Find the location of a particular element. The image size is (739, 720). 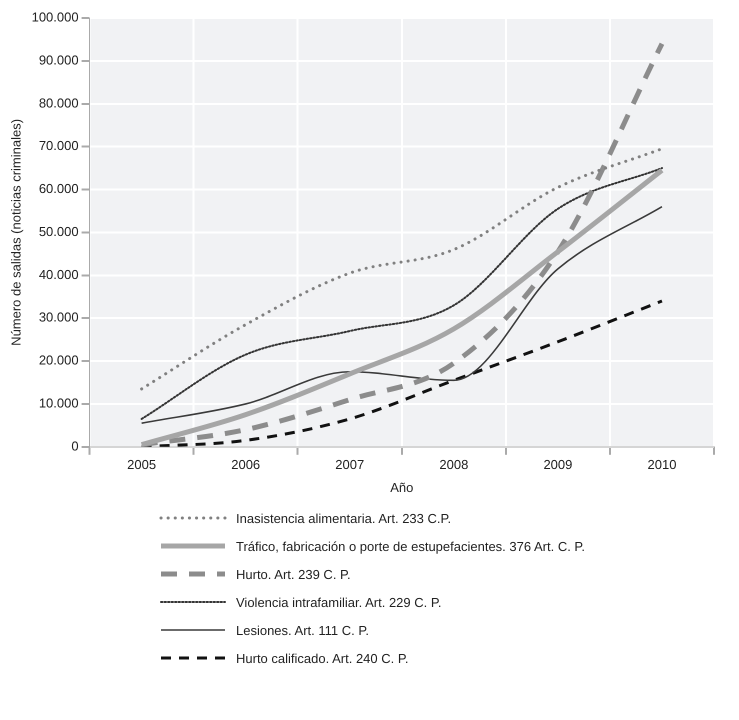

legend-label: Lesiones. Art. 111 C. P. is located at coordinates (302, 630).